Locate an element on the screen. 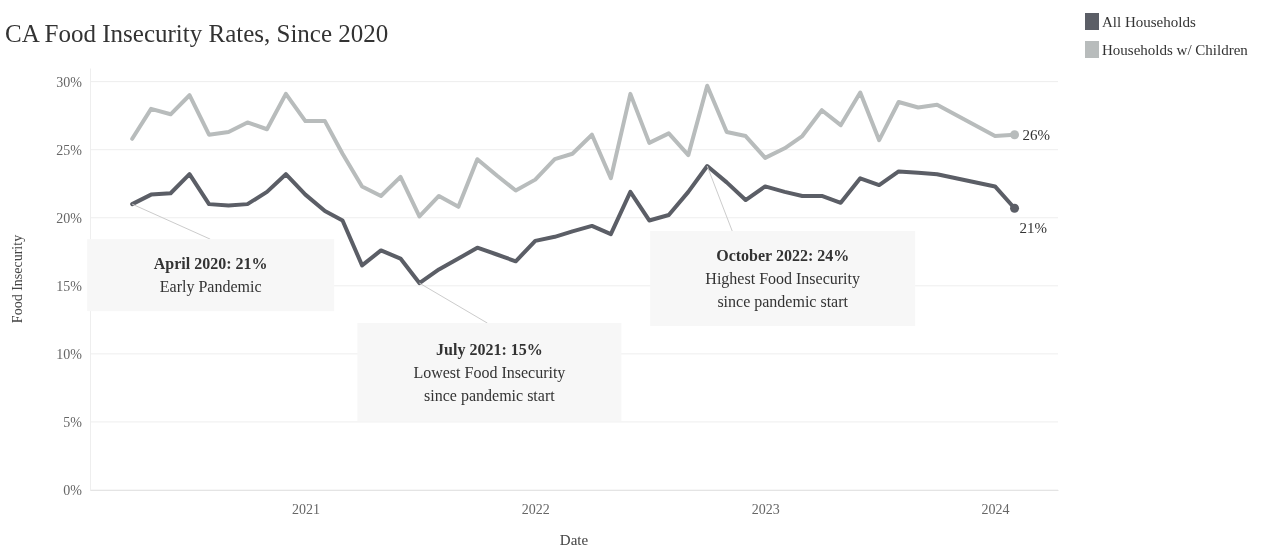 Image resolution: width=1269 pixels, height=550 pixels. data-label: 21% is located at coordinates (1033, 228).